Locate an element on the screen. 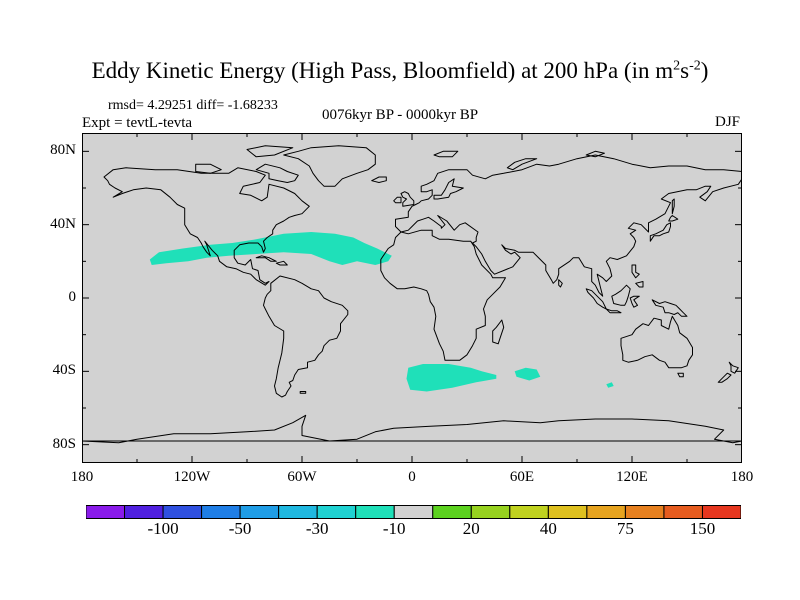  coastline-java is located at coordinates (613, 311).